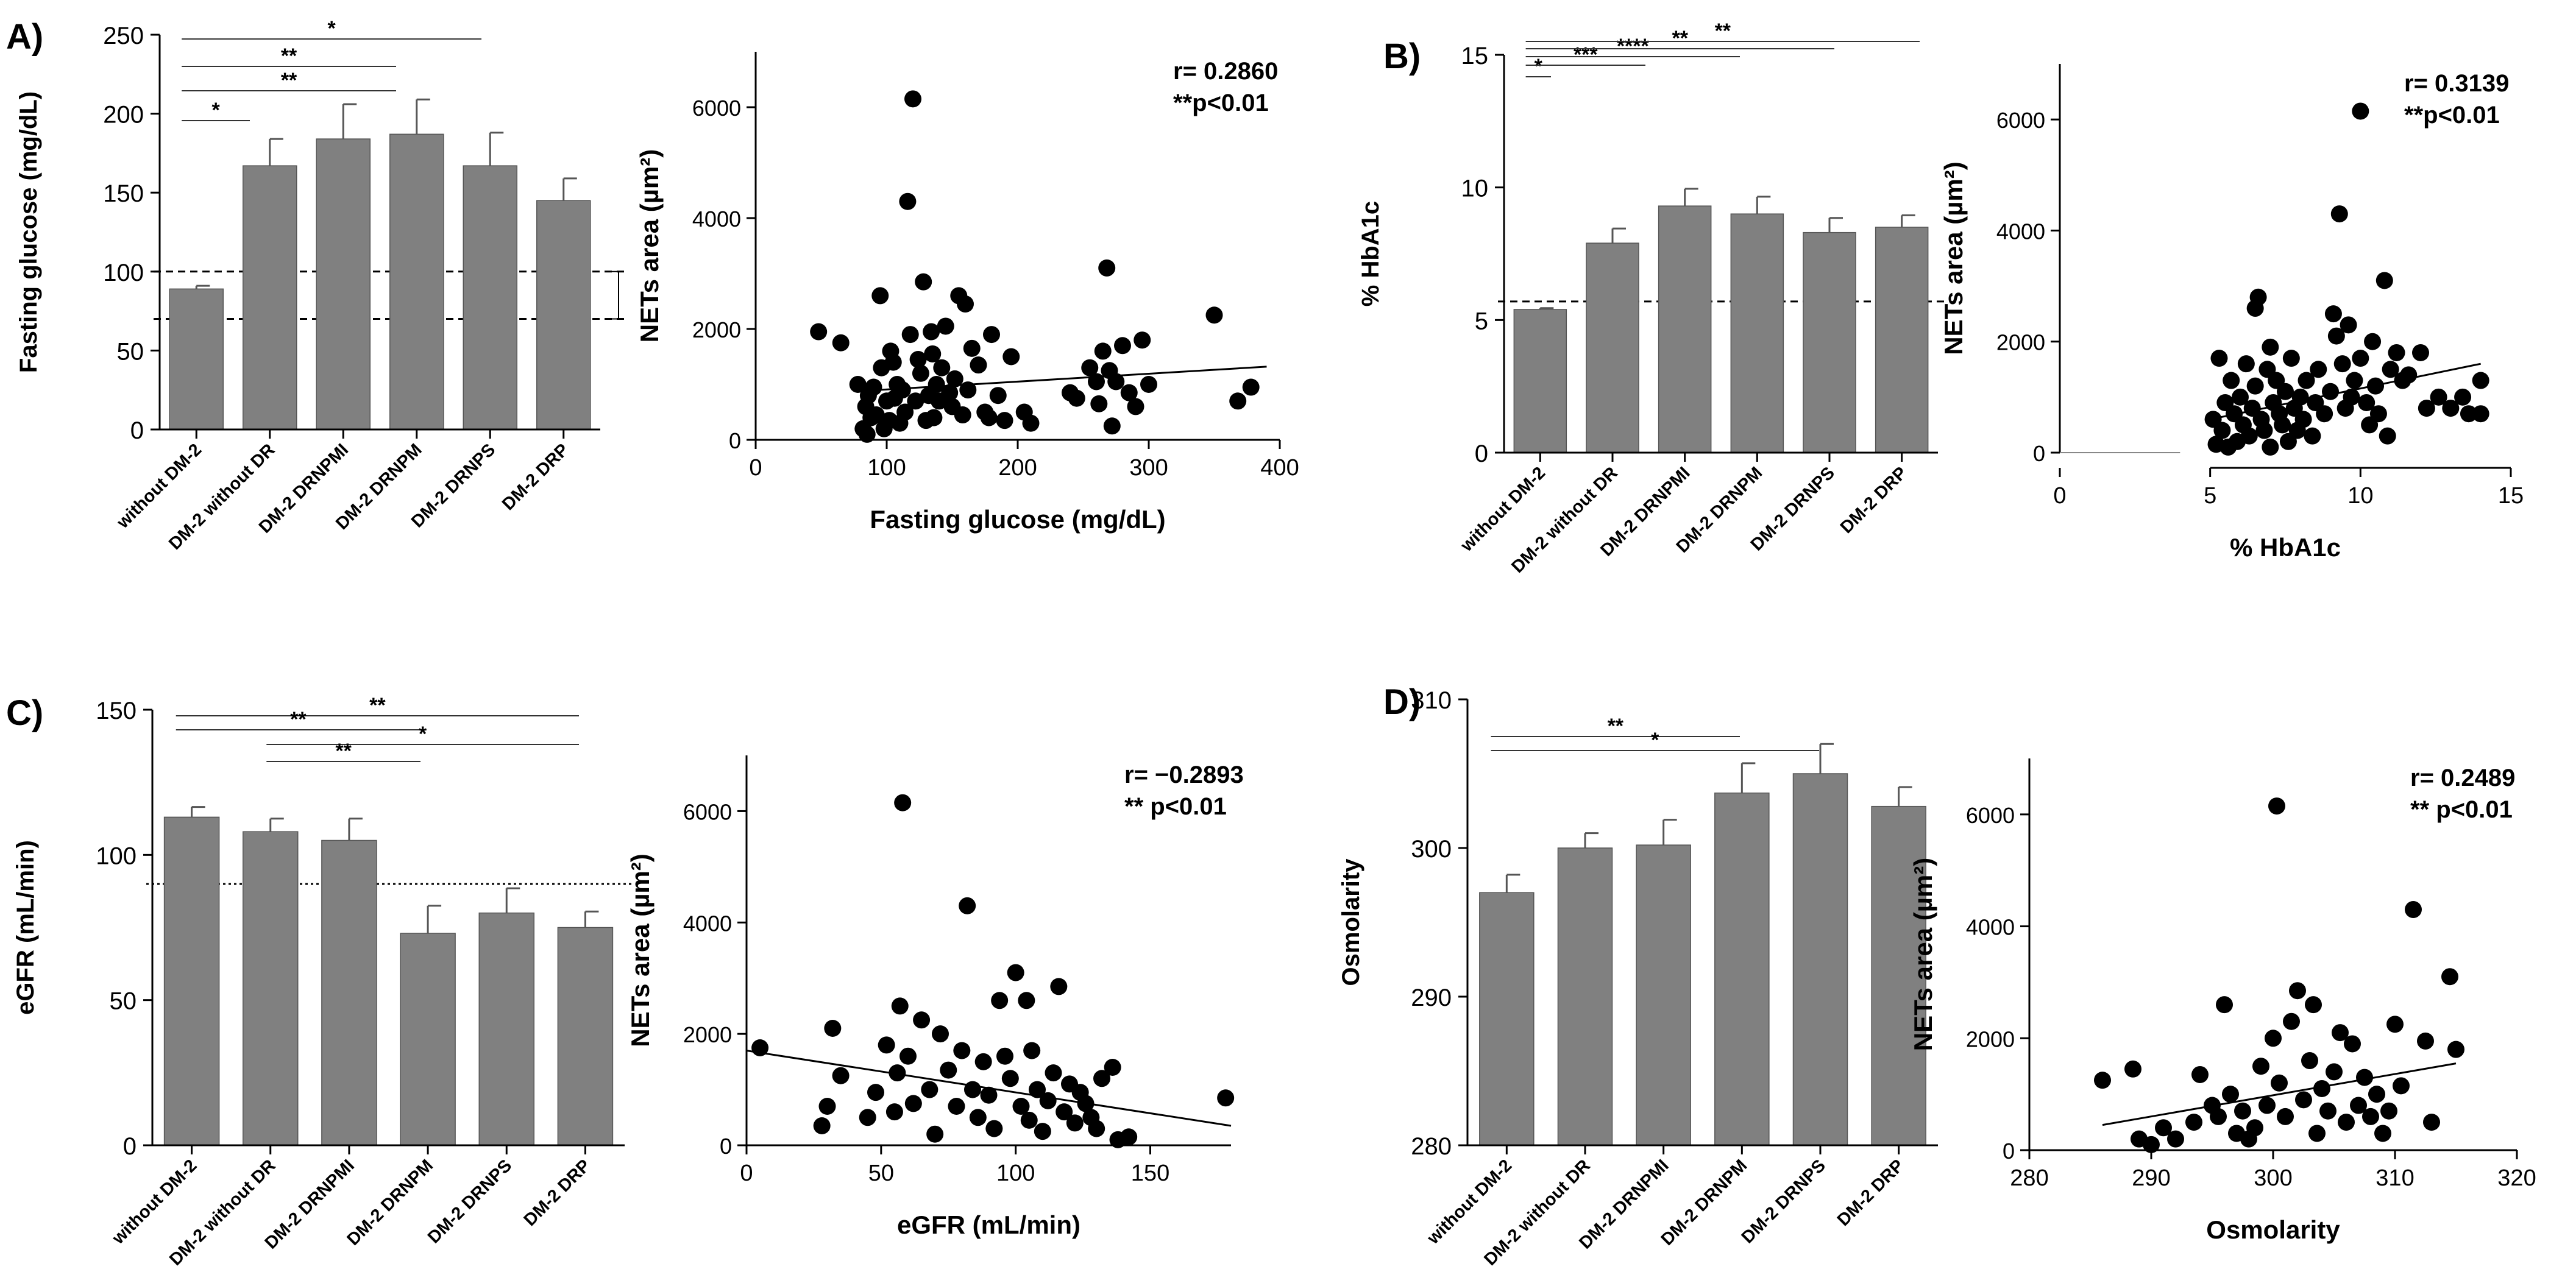 The height and width of the screenshot is (1272, 2576). I want to click on y-tick-label: 150, so click(116, 711).